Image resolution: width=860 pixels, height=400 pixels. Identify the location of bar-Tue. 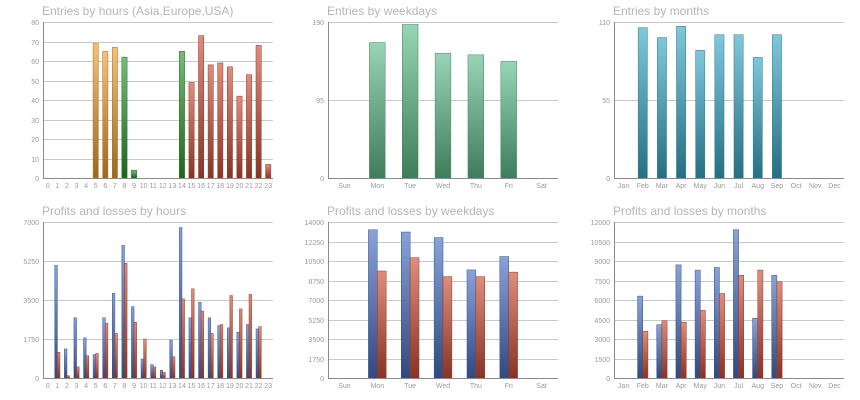
(410, 101).